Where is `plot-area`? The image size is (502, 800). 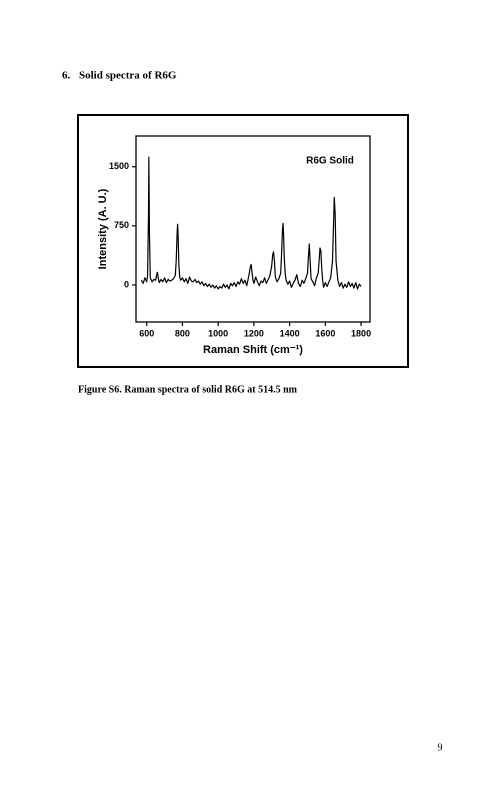
plot-area is located at coordinates (253, 229).